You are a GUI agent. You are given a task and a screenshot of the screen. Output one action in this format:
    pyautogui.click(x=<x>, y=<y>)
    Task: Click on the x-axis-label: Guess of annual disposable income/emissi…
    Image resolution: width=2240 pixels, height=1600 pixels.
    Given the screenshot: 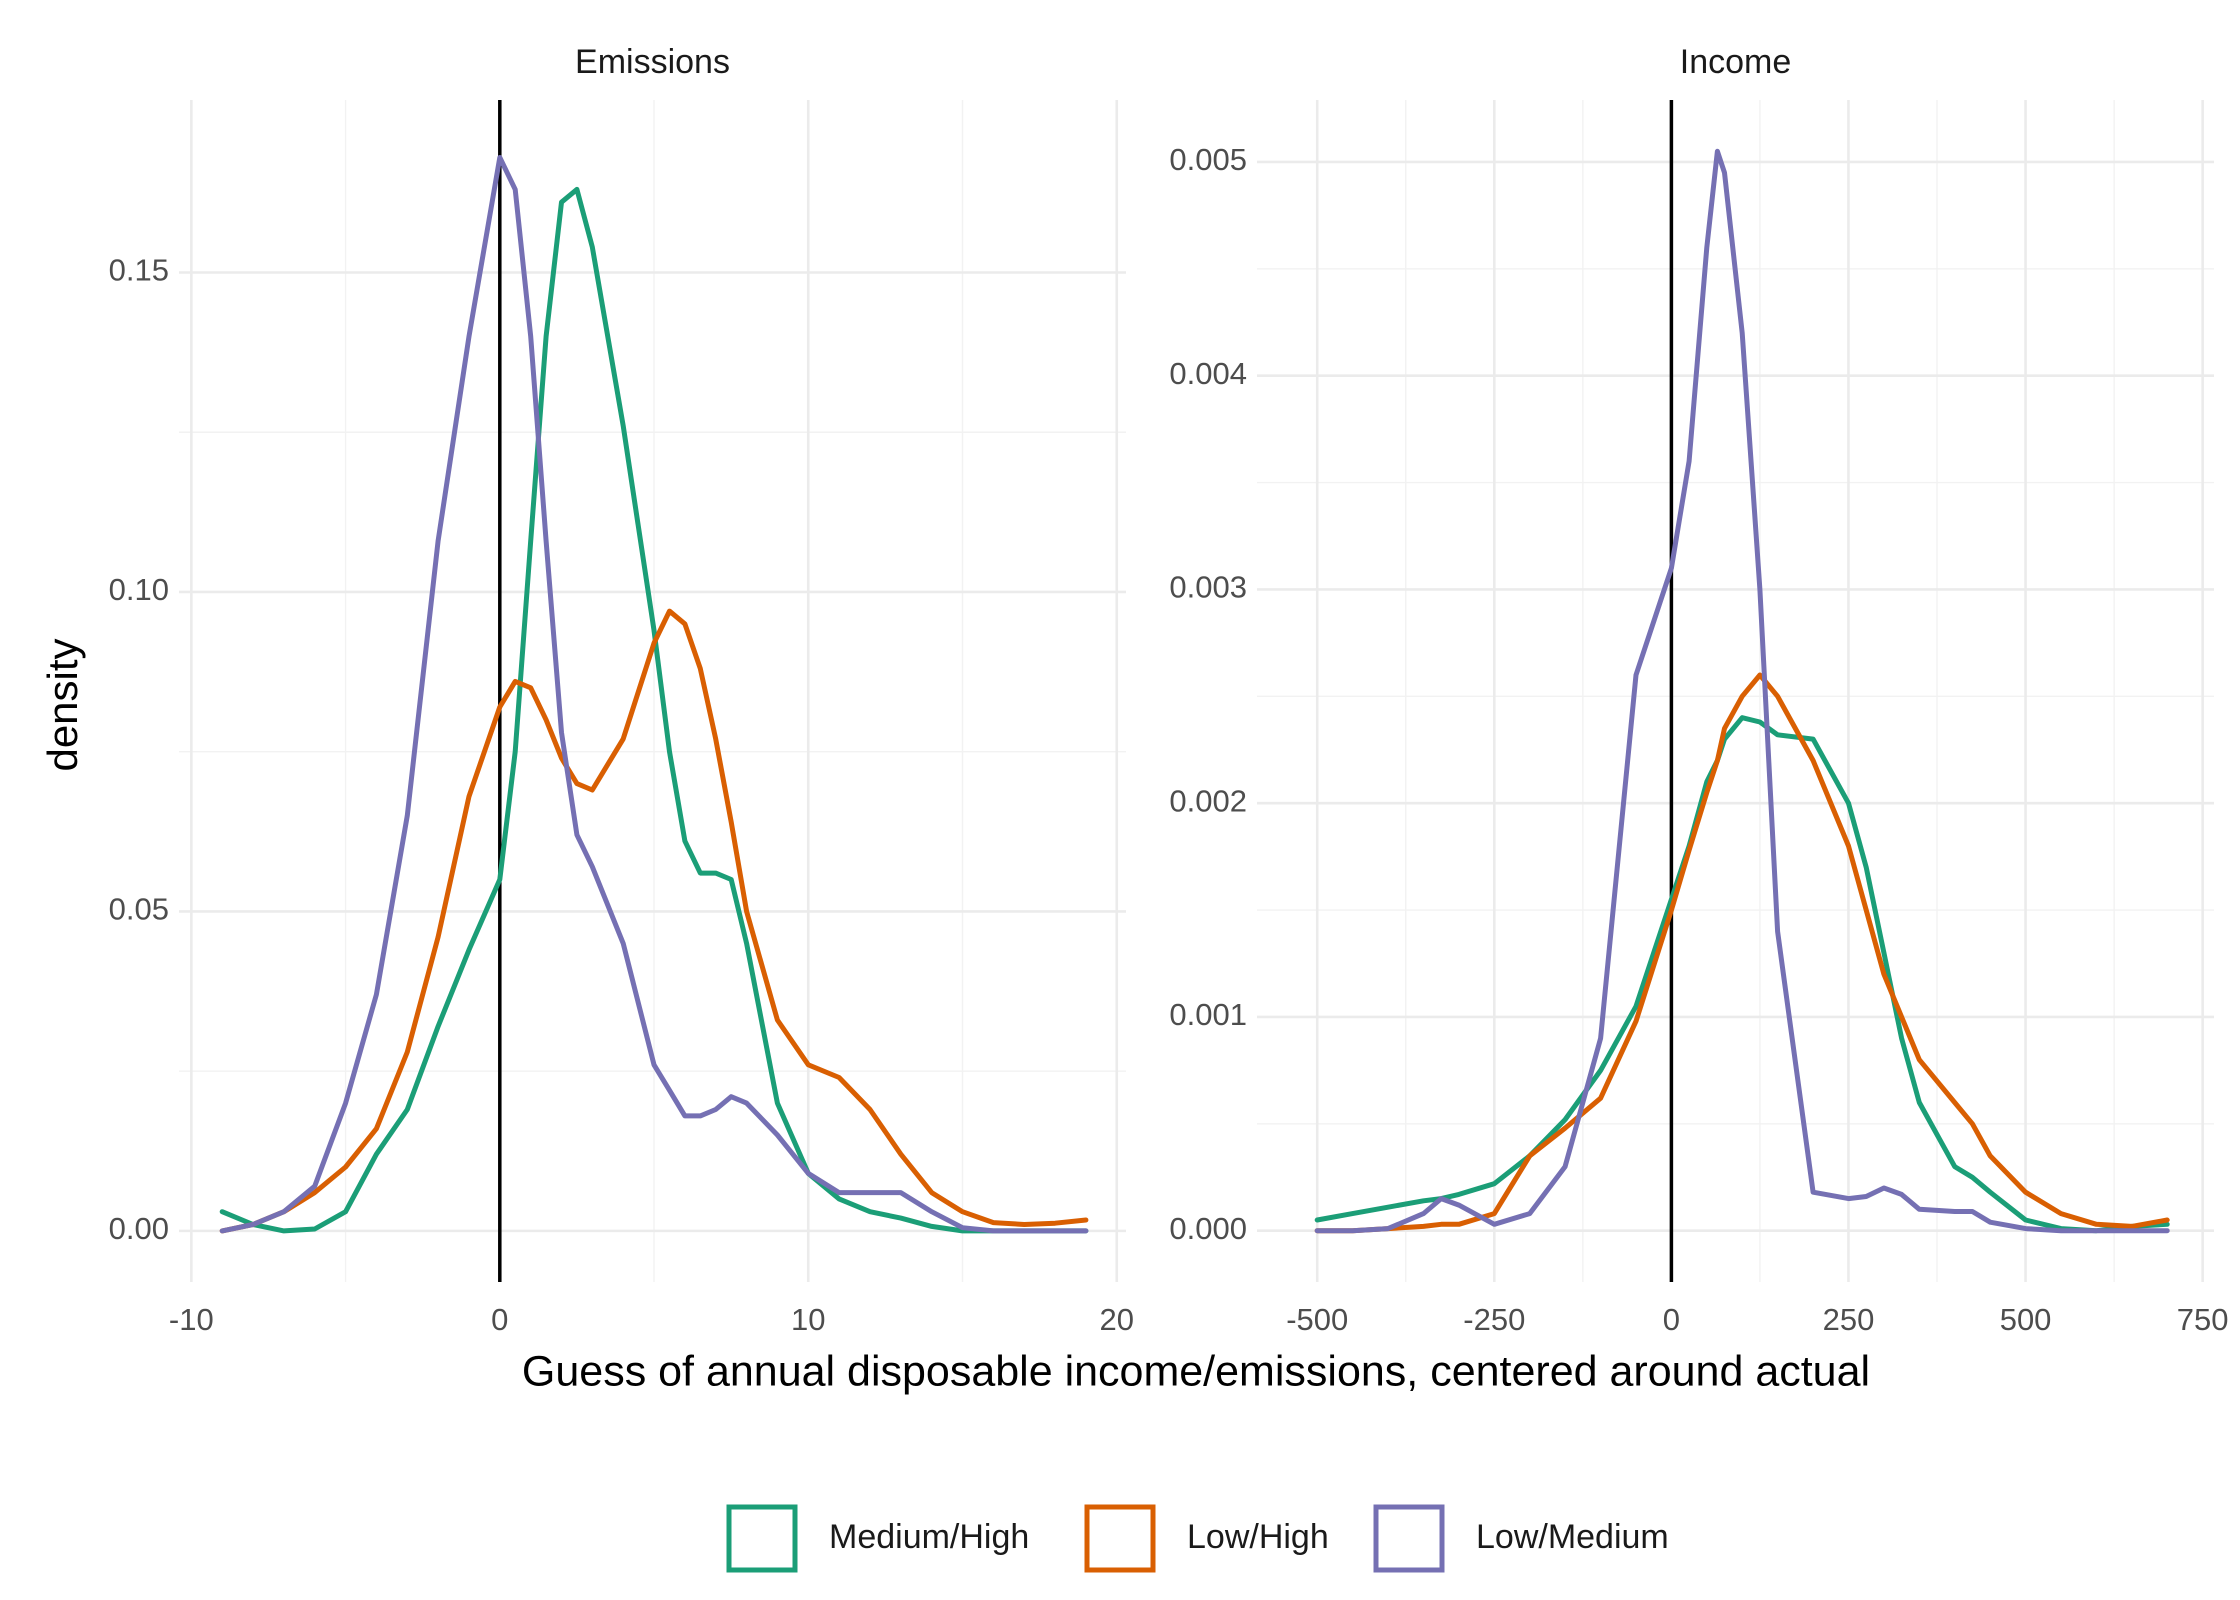 What is the action you would take?
    pyautogui.click(x=1196, y=1371)
    